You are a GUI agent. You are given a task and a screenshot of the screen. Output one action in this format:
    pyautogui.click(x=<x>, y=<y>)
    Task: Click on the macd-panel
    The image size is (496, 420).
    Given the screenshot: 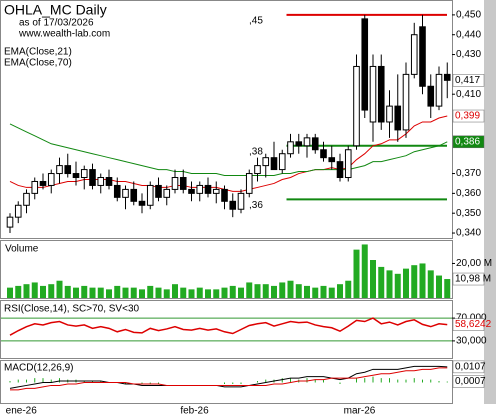 What is the action you would take?
    pyautogui.click(x=226, y=382)
    